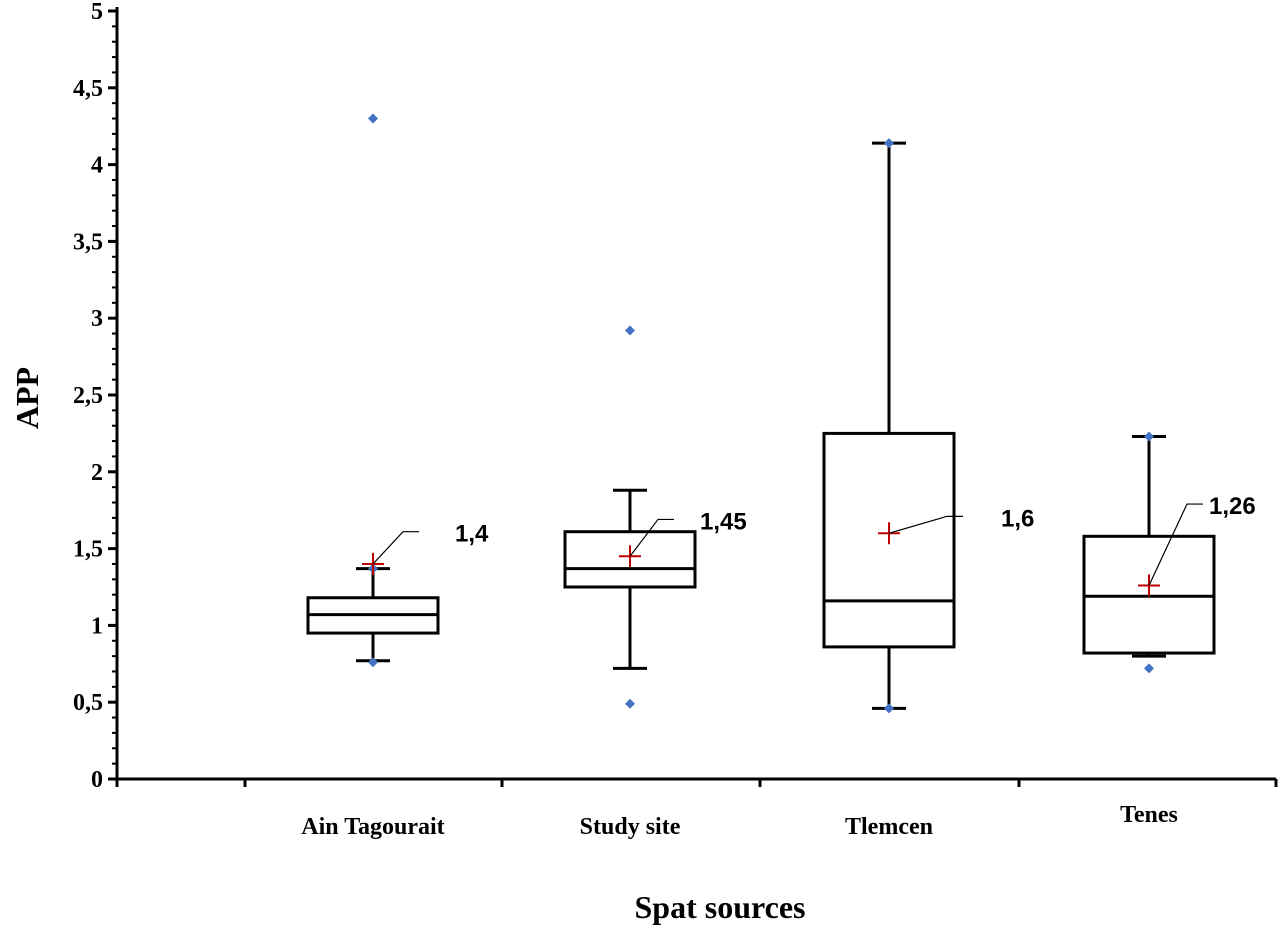 The width and height of the screenshot is (1280, 931). What do you see at coordinates (97, 12) in the screenshot?
I see `y-tick-label: 5` at bounding box center [97, 12].